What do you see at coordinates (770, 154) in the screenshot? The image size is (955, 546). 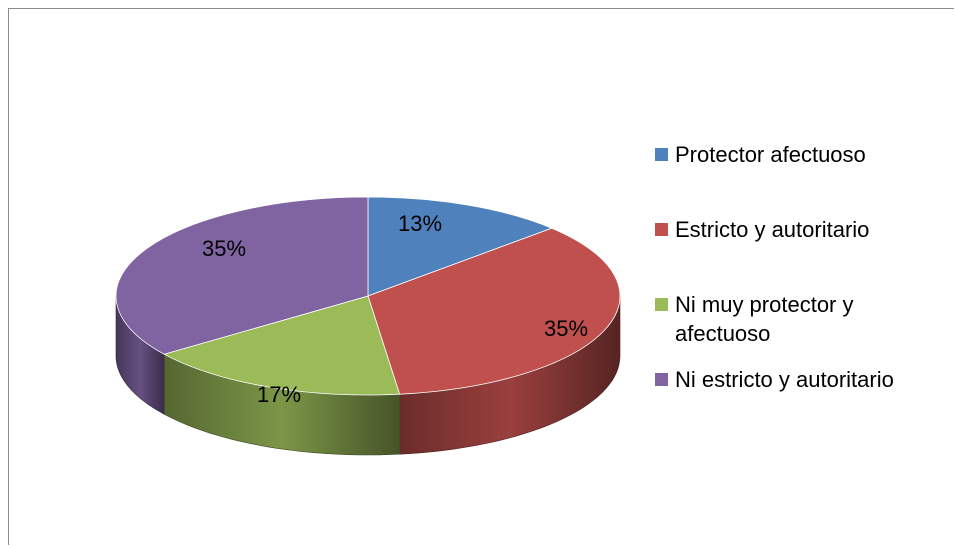 I see `legend-label: Protector afectuoso` at bounding box center [770, 154].